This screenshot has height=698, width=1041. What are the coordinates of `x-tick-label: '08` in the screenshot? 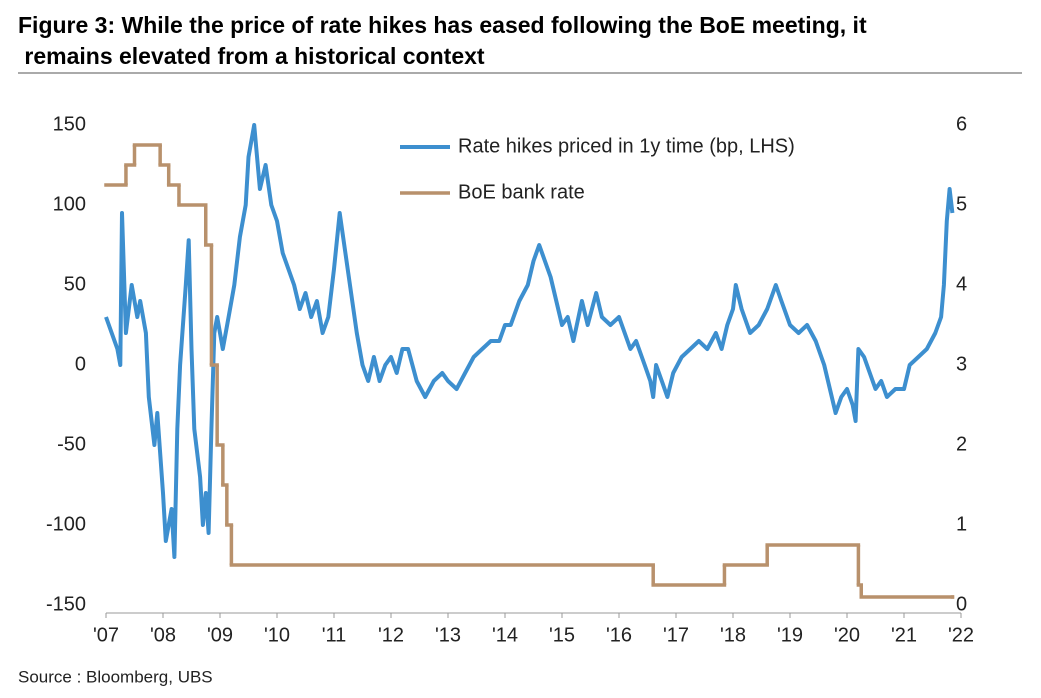 It's located at (163, 635).